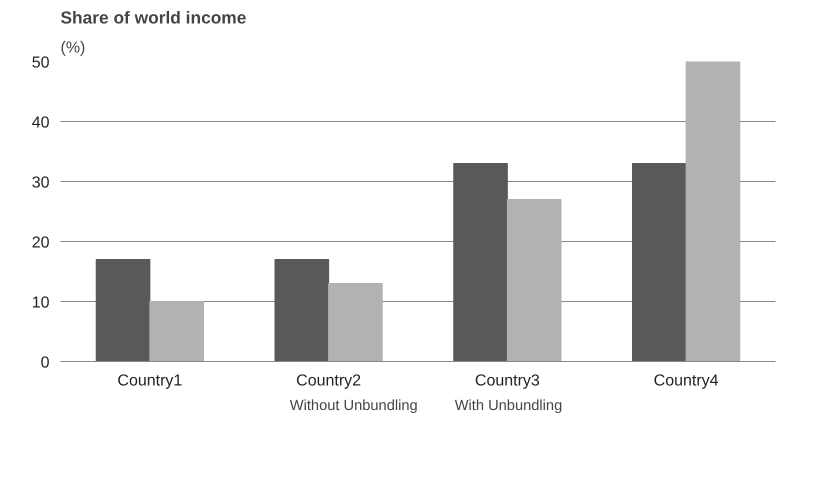  I want to click on y-tick-label: 40, so click(41, 123).